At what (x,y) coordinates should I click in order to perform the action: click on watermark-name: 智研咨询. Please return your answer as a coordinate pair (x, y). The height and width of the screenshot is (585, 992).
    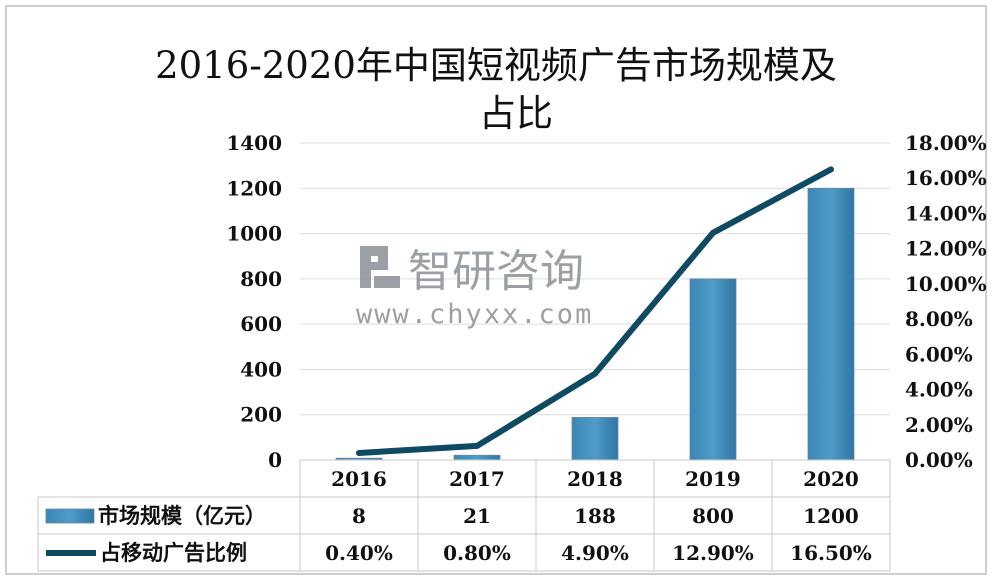
    Looking at the image, I should click on (496, 271).